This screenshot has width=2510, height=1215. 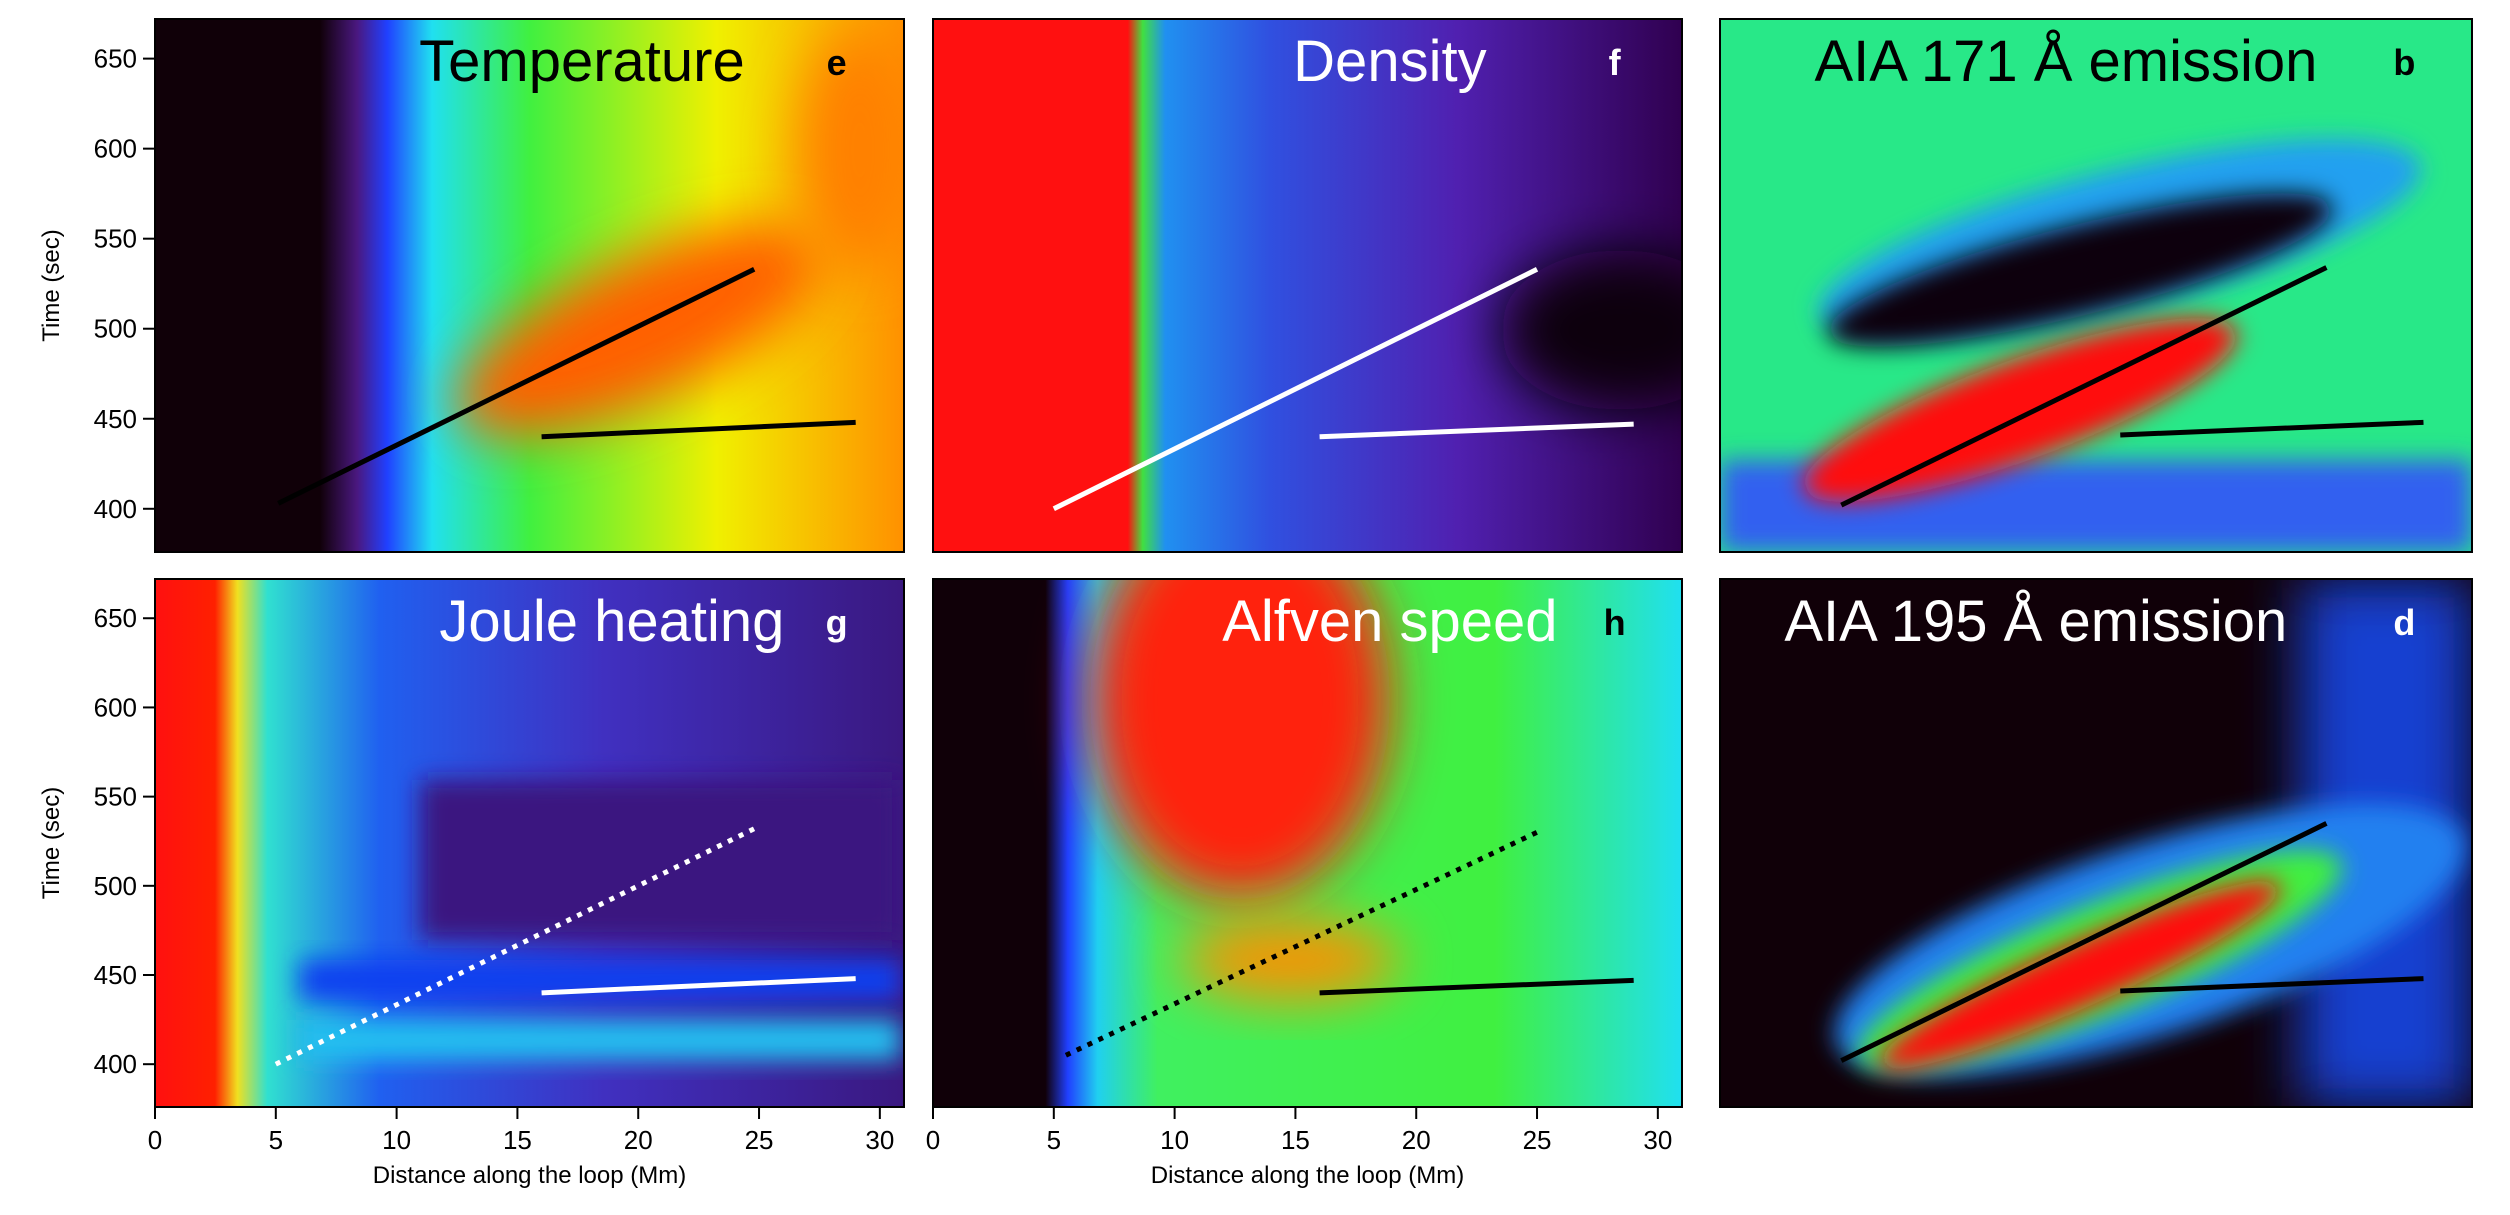 What do you see at coordinates (1615, 62) in the screenshot?
I see `panel-label: f` at bounding box center [1615, 62].